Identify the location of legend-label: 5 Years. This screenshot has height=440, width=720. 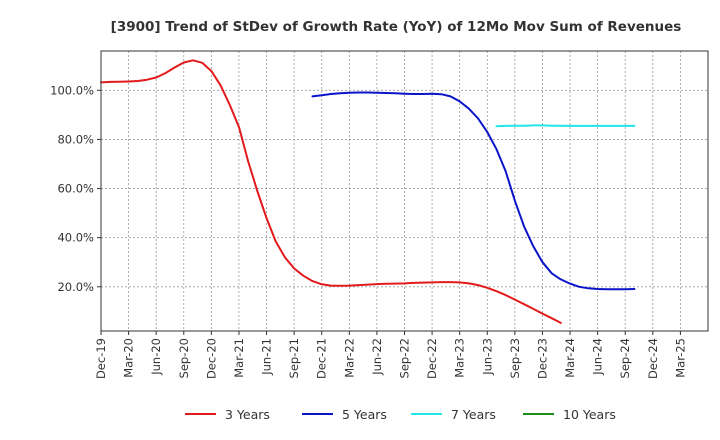
(364, 414).